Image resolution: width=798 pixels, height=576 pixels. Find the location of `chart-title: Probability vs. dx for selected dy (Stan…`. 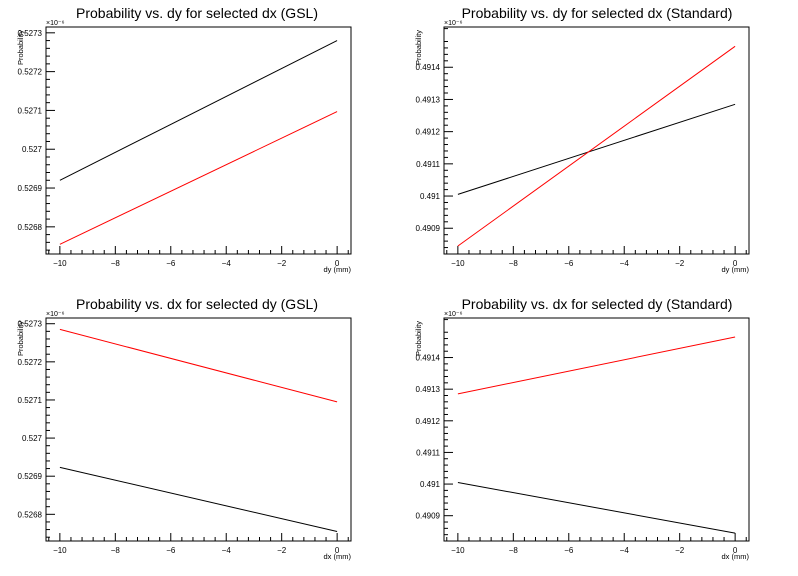

chart-title: Probability vs. dx for selected dy (Stan… is located at coordinates (597, 304).